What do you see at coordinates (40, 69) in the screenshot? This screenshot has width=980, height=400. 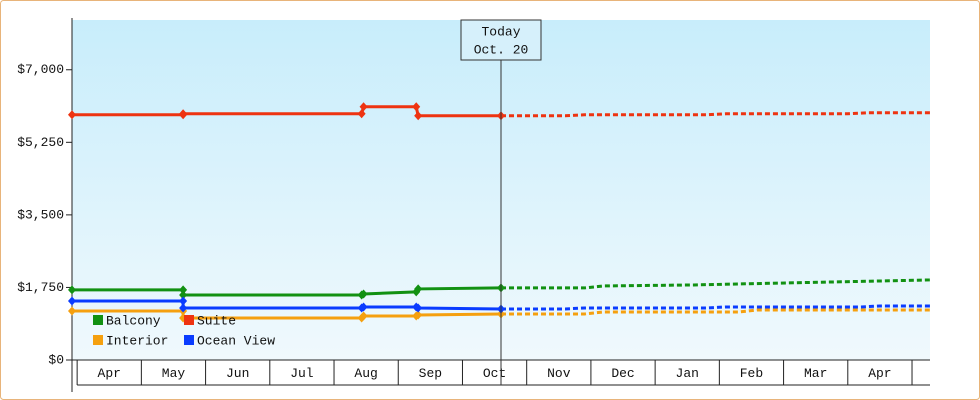 I see `y-tick-label: $7,000` at bounding box center [40, 69].